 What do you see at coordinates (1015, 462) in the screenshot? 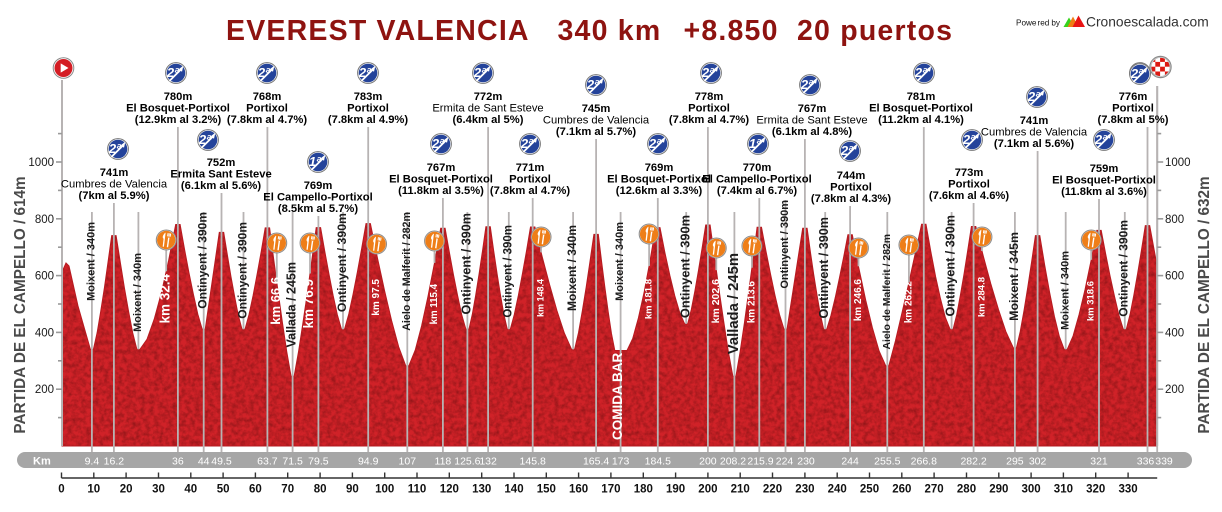
I see `svg-text: 295` at bounding box center [1015, 462].